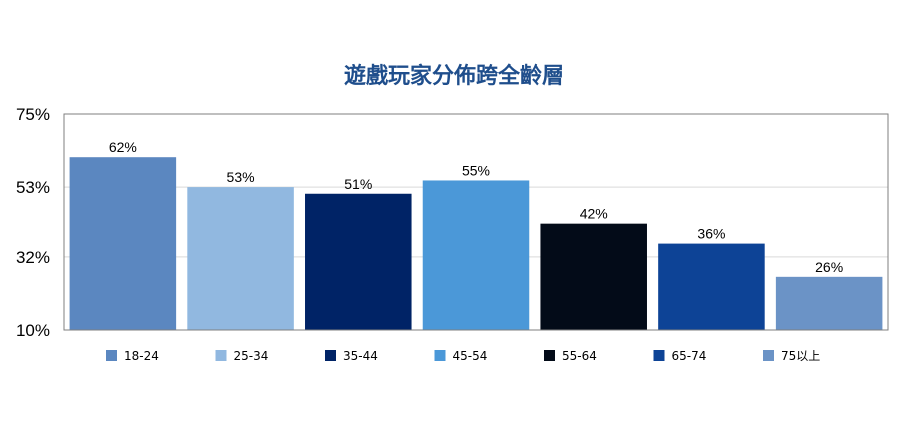 The width and height of the screenshot is (908, 443). What do you see at coordinates (689, 356) in the screenshot?
I see `legend-label: 65-74` at bounding box center [689, 356].